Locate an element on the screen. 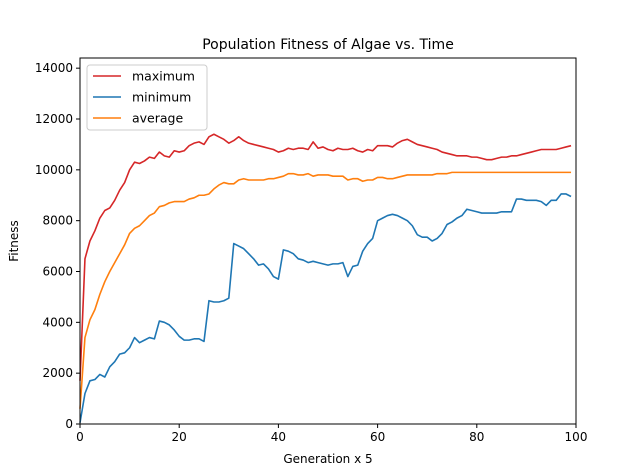 The height and width of the screenshot is (476, 640). y-axis-label: Fitness is located at coordinates (14, 241).